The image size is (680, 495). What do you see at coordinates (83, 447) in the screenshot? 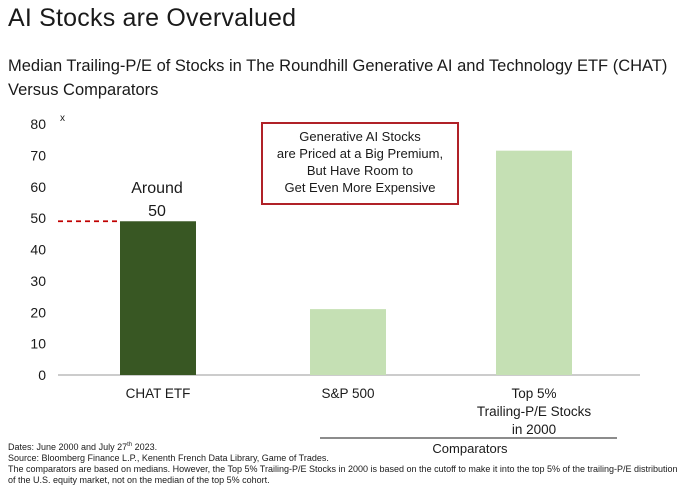
I see `footnote-dates: Dates: June 2000 and July 27th 2023.` at bounding box center [83, 447].